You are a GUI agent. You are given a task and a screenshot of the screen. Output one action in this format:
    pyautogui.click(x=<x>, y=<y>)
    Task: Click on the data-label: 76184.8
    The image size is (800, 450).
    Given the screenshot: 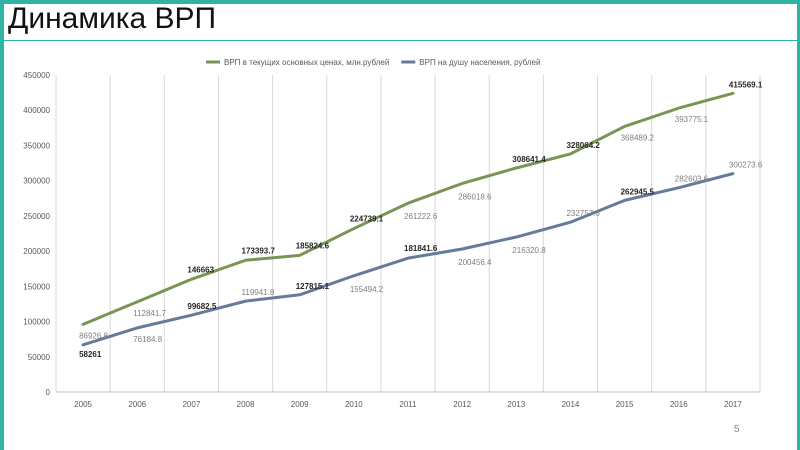 What is the action you would take?
    pyautogui.click(x=147, y=339)
    